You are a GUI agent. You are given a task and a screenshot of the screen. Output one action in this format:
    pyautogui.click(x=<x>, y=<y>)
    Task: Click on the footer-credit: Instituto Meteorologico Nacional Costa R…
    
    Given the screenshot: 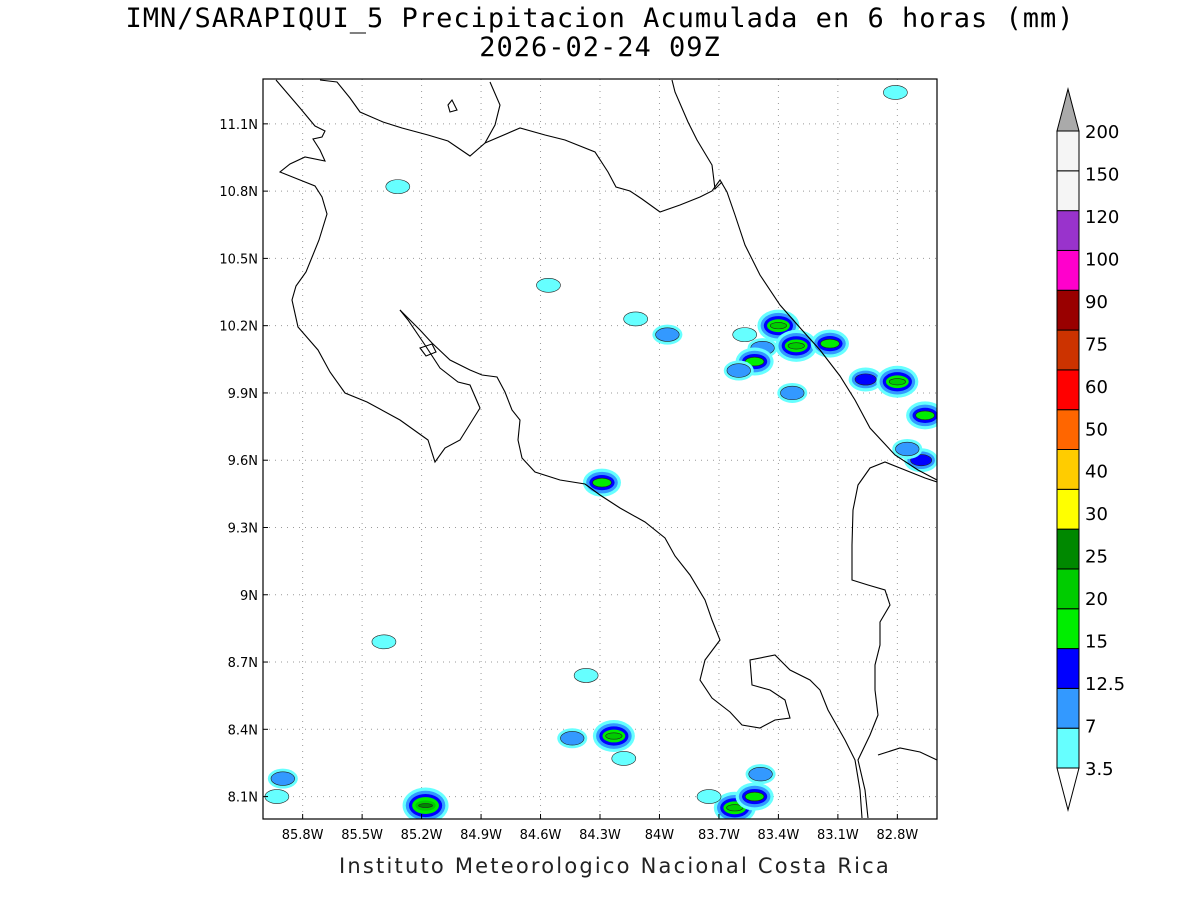 What is the action you would take?
    pyautogui.click(x=615, y=866)
    